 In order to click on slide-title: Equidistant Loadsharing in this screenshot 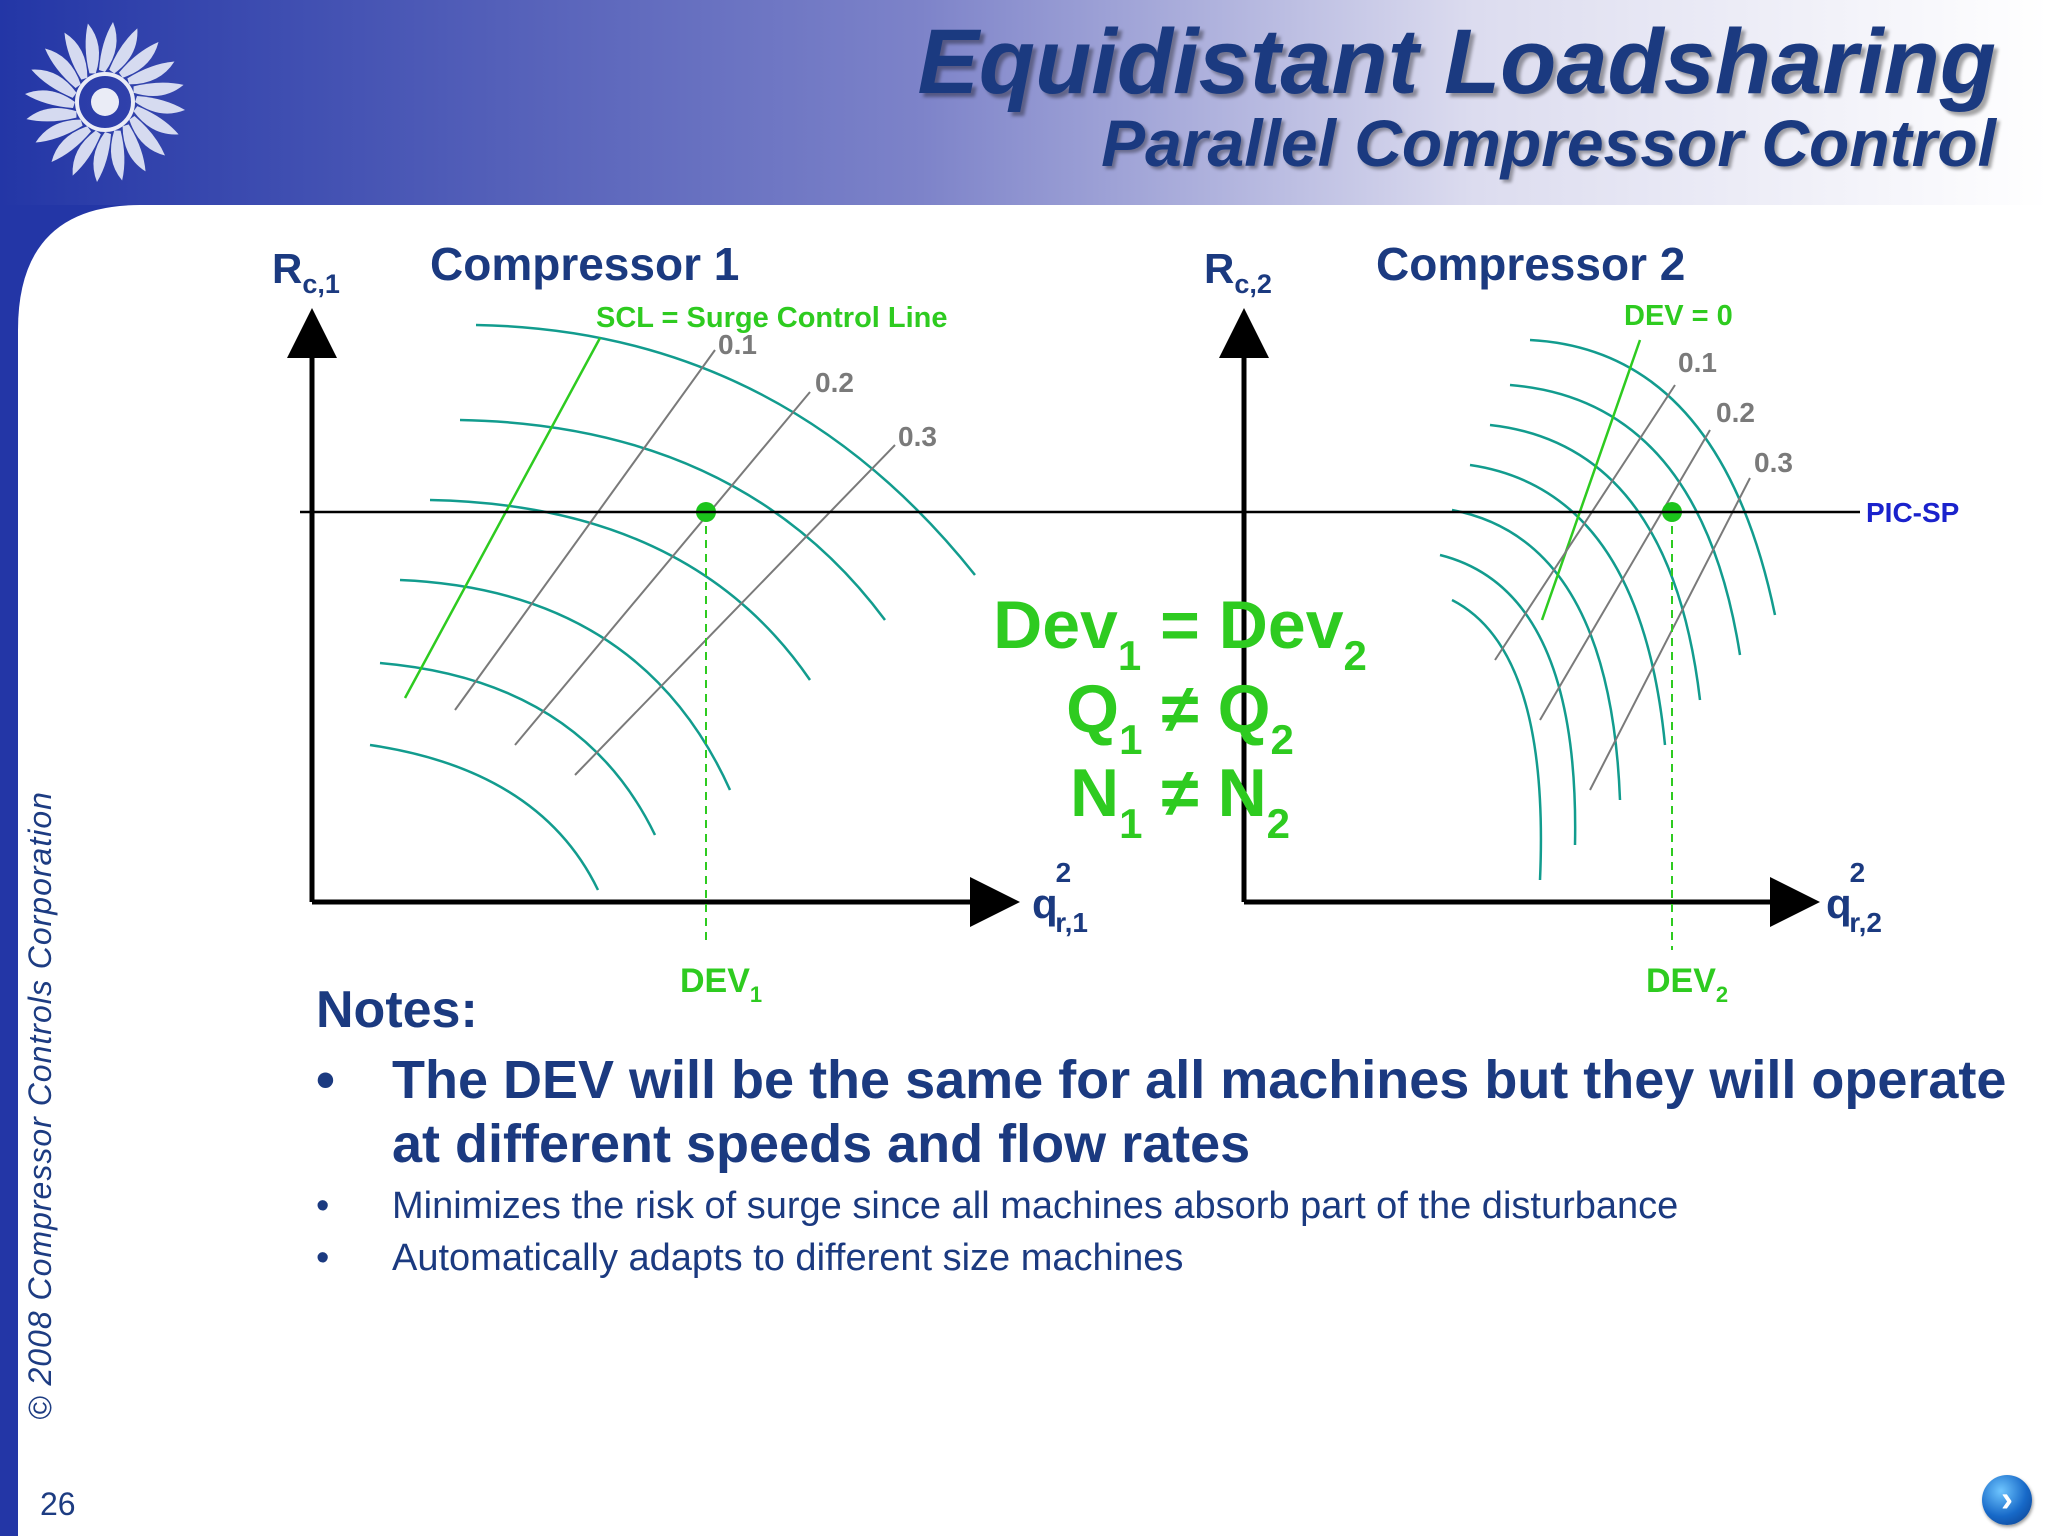, I will do `click(1456, 62)`.